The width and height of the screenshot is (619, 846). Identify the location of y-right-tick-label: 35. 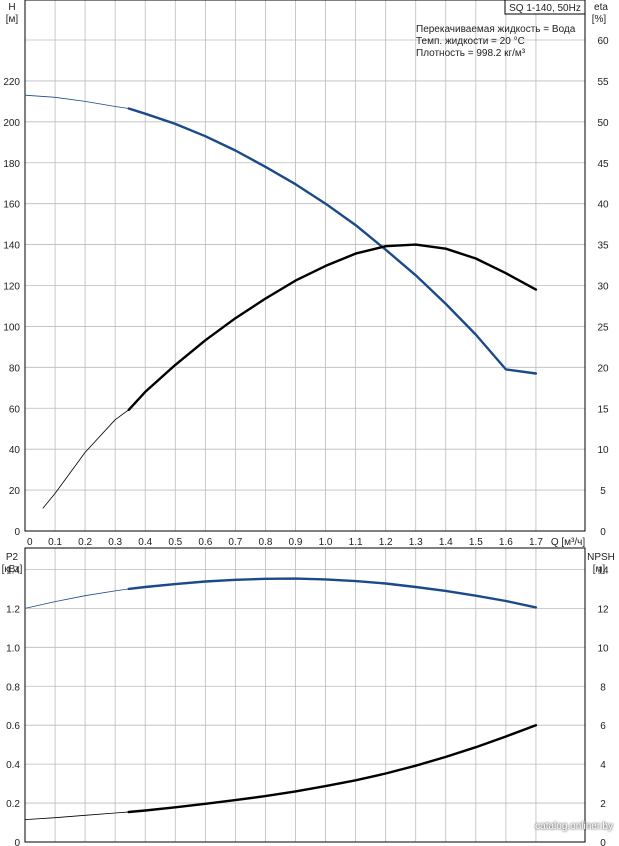
(603, 246).